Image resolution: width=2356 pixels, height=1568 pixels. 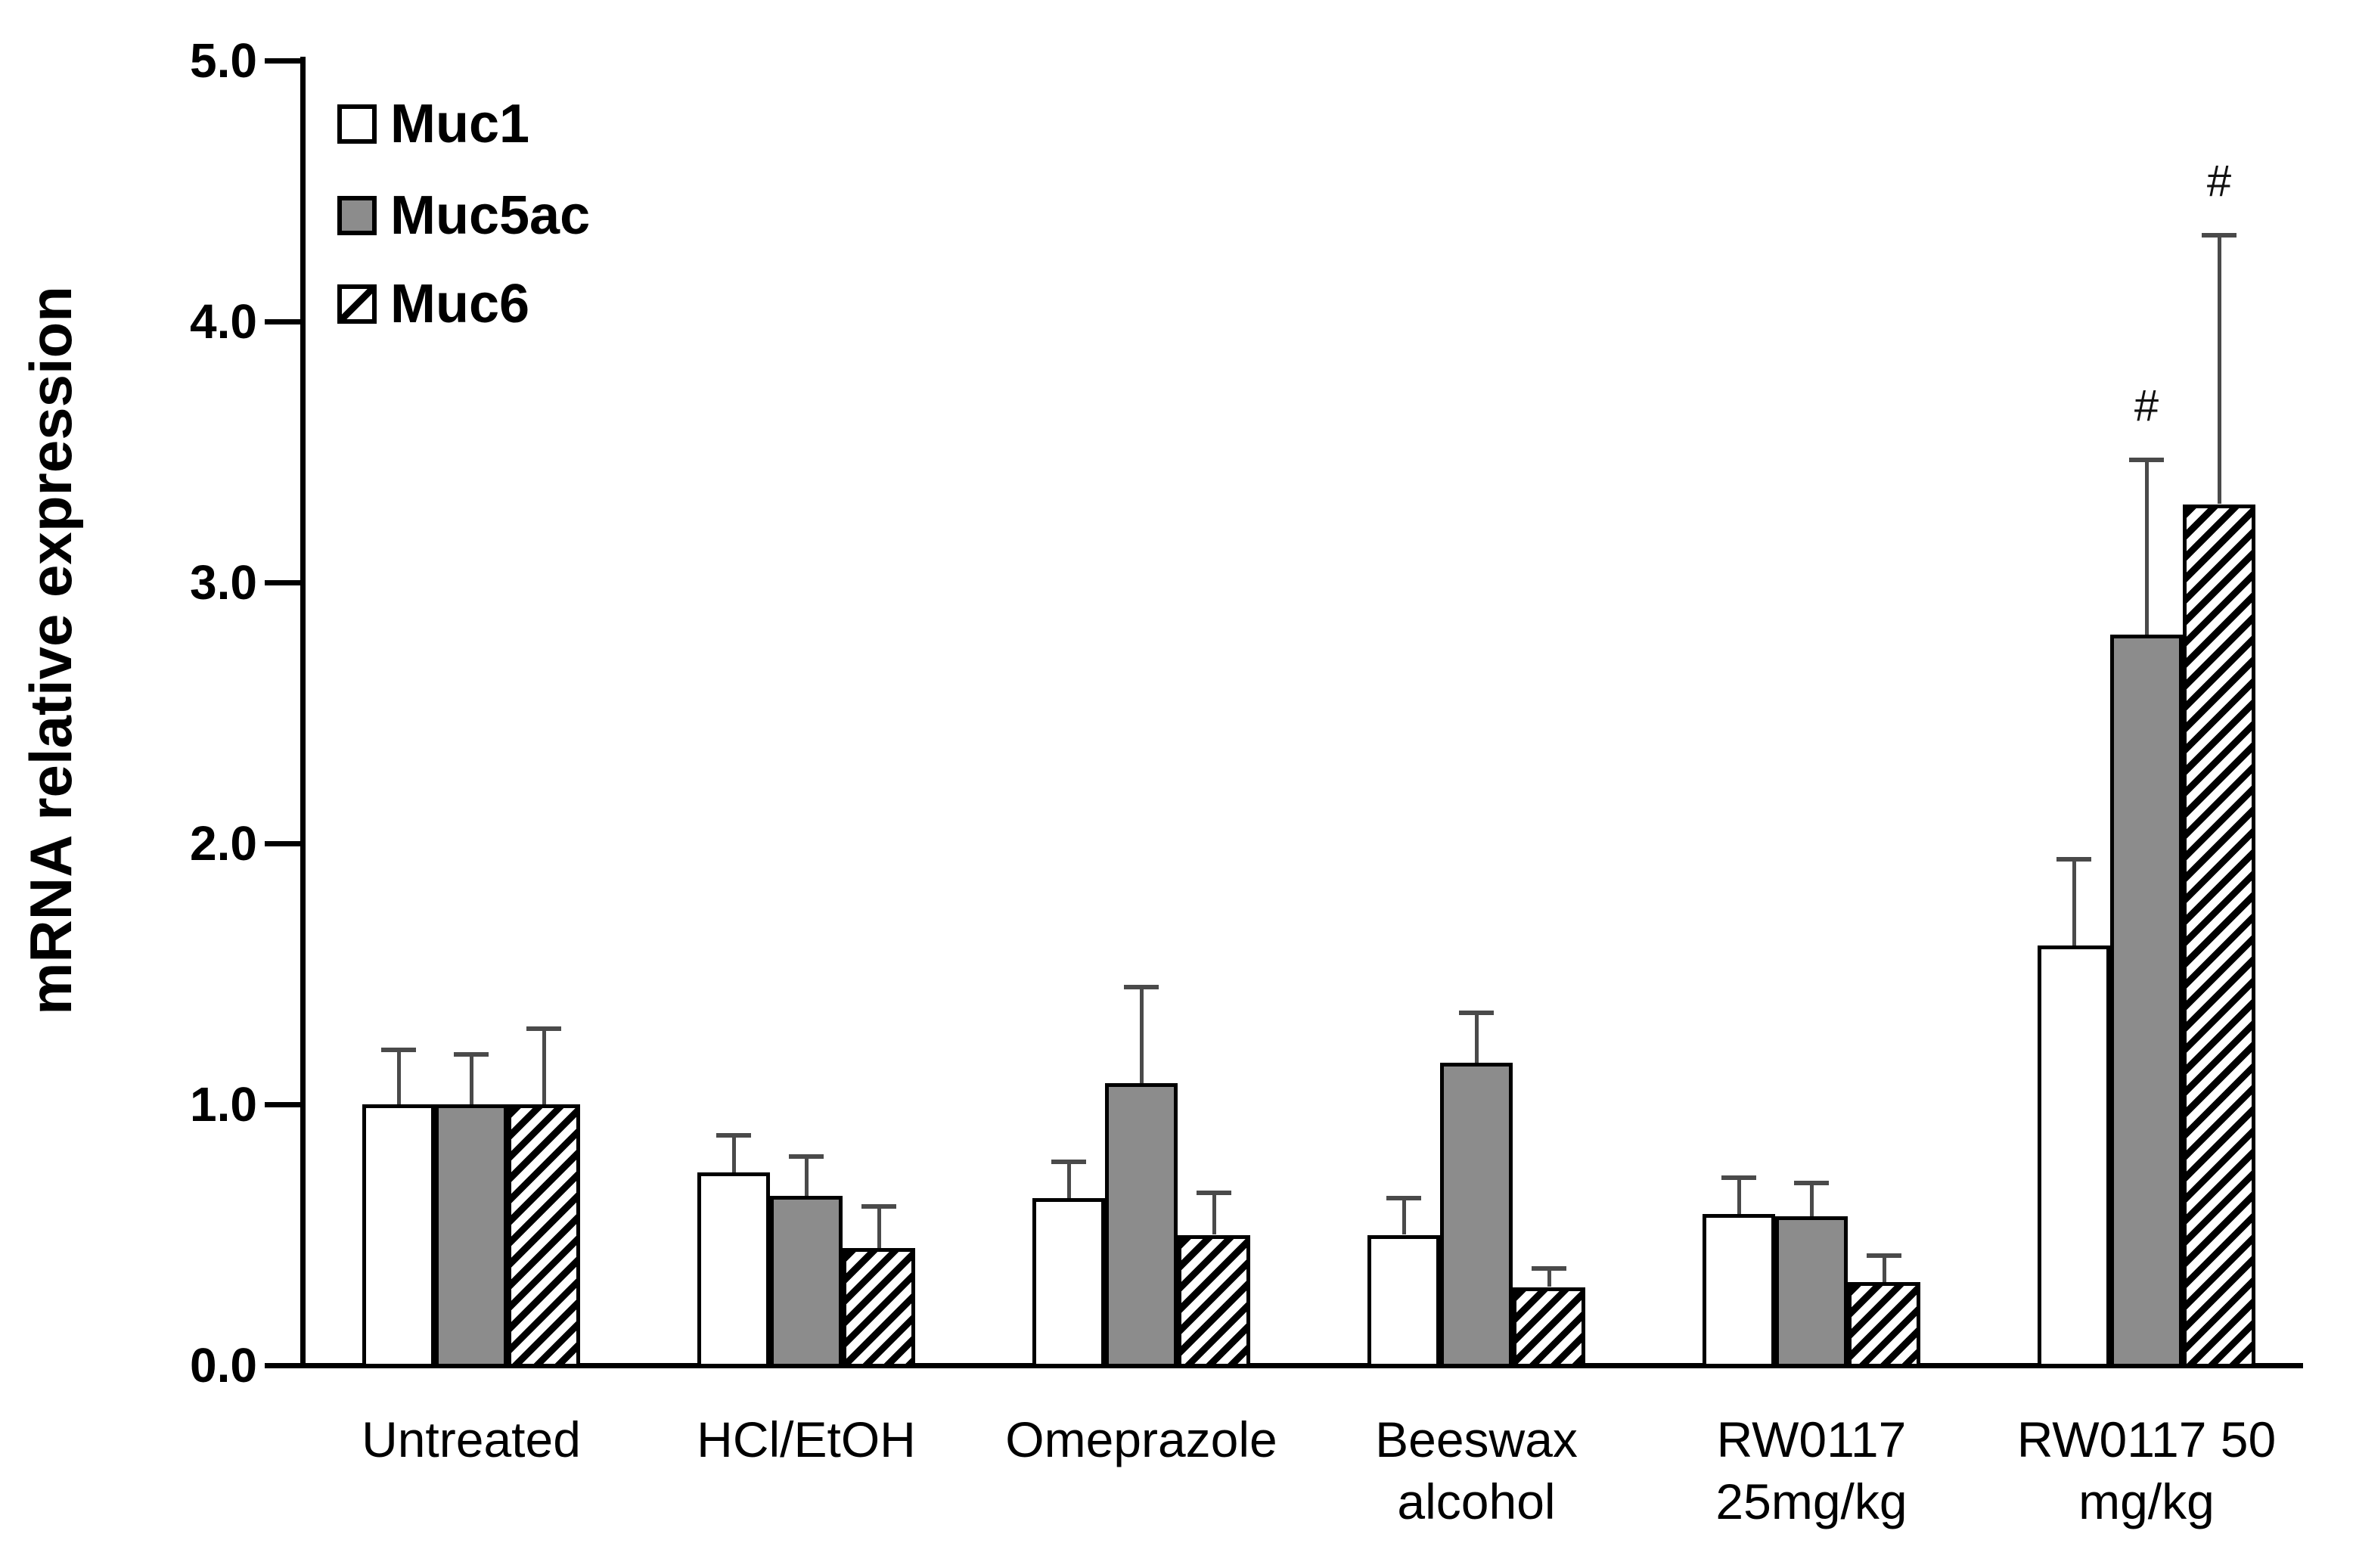 What do you see at coordinates (1476, 1470) in the screenshot?
I see `x-category-label-3: Beeswax alcohol` at bounding box center [1476, 1470].